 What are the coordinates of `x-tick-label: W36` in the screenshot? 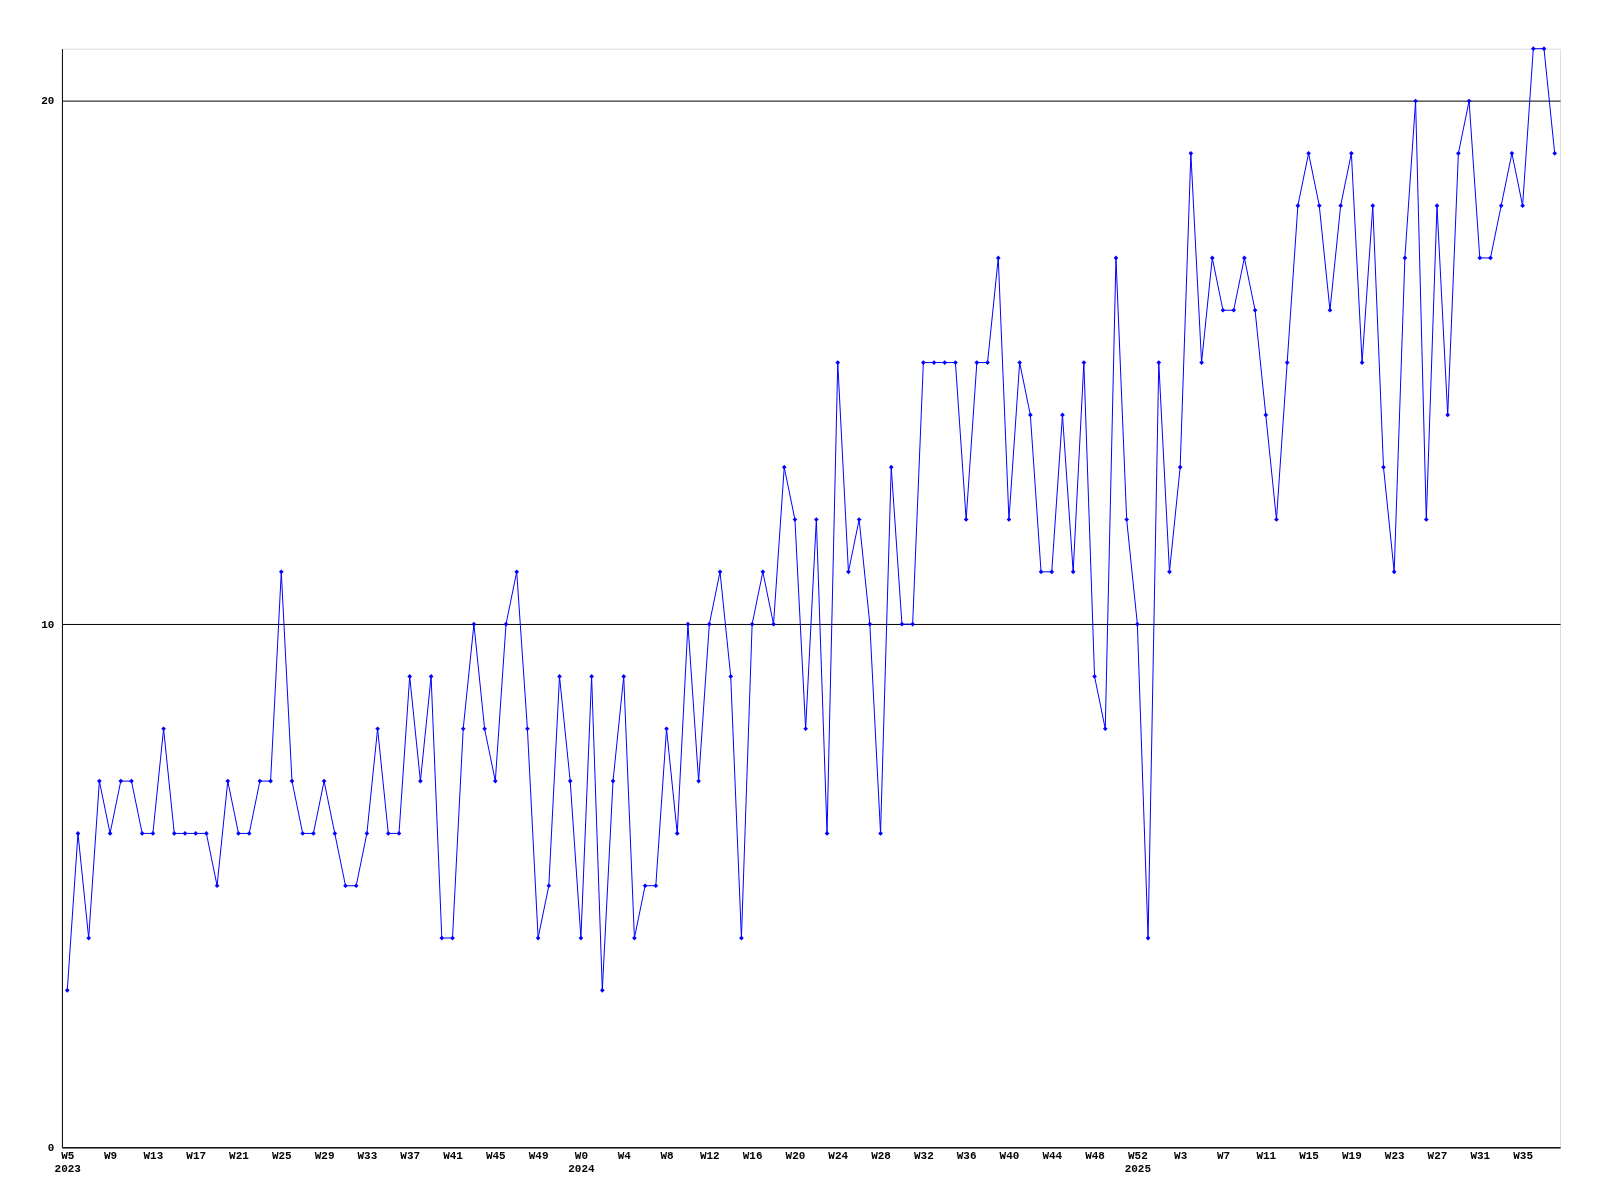 It's located at (966, 1155).